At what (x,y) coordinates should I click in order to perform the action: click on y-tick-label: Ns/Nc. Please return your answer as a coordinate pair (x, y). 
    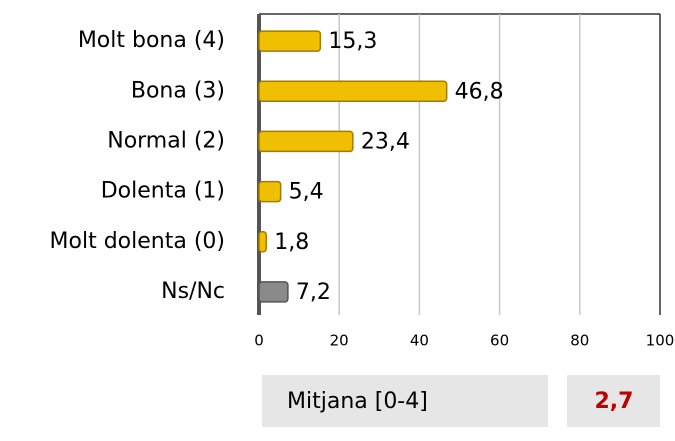
    Looking at the image, I should click on (193, 291).